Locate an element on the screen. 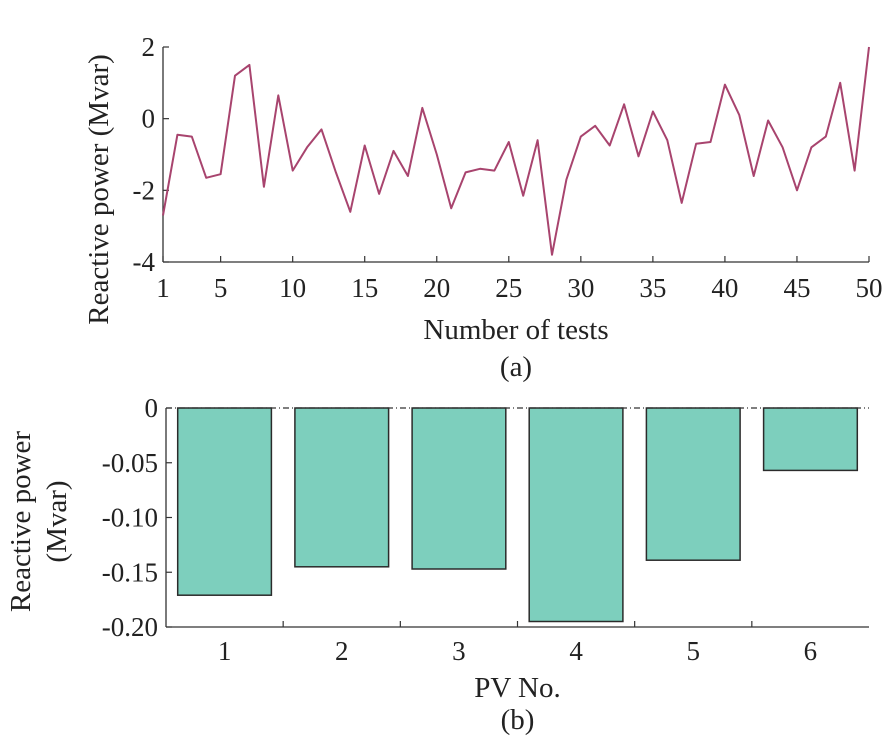 This screenshot has width=886, height=740. chart-a-y-axis-title: Reactive power (Mvar) is located at coordinates (99, 189).